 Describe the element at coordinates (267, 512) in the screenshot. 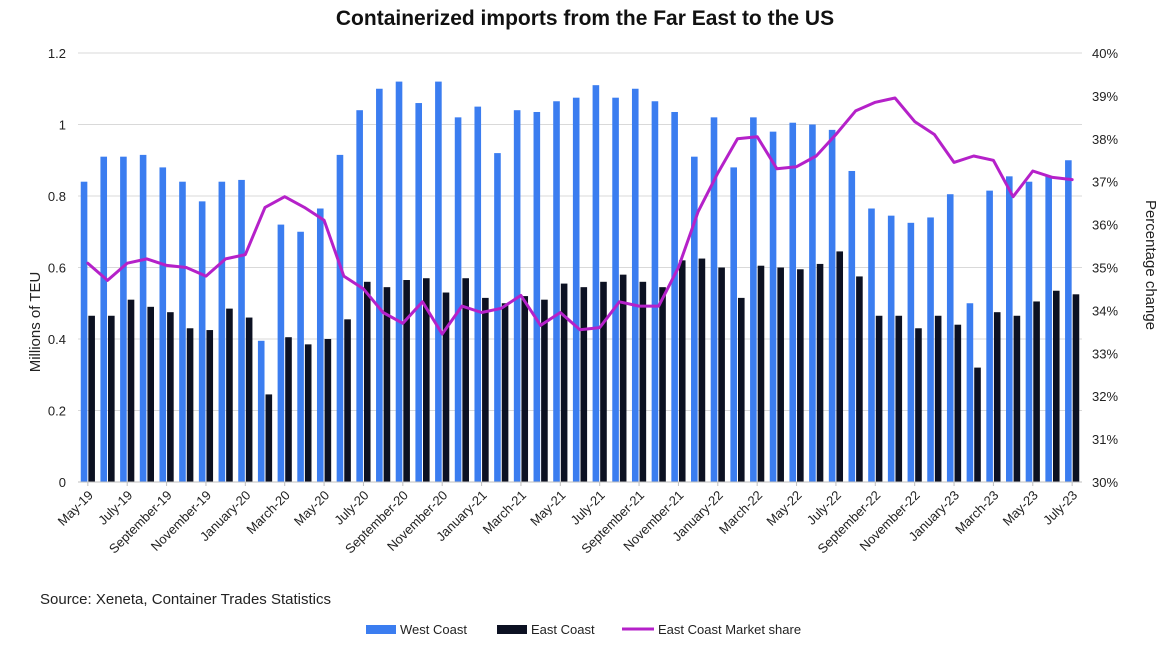

I see `x-tick-label: March-20` at that location.